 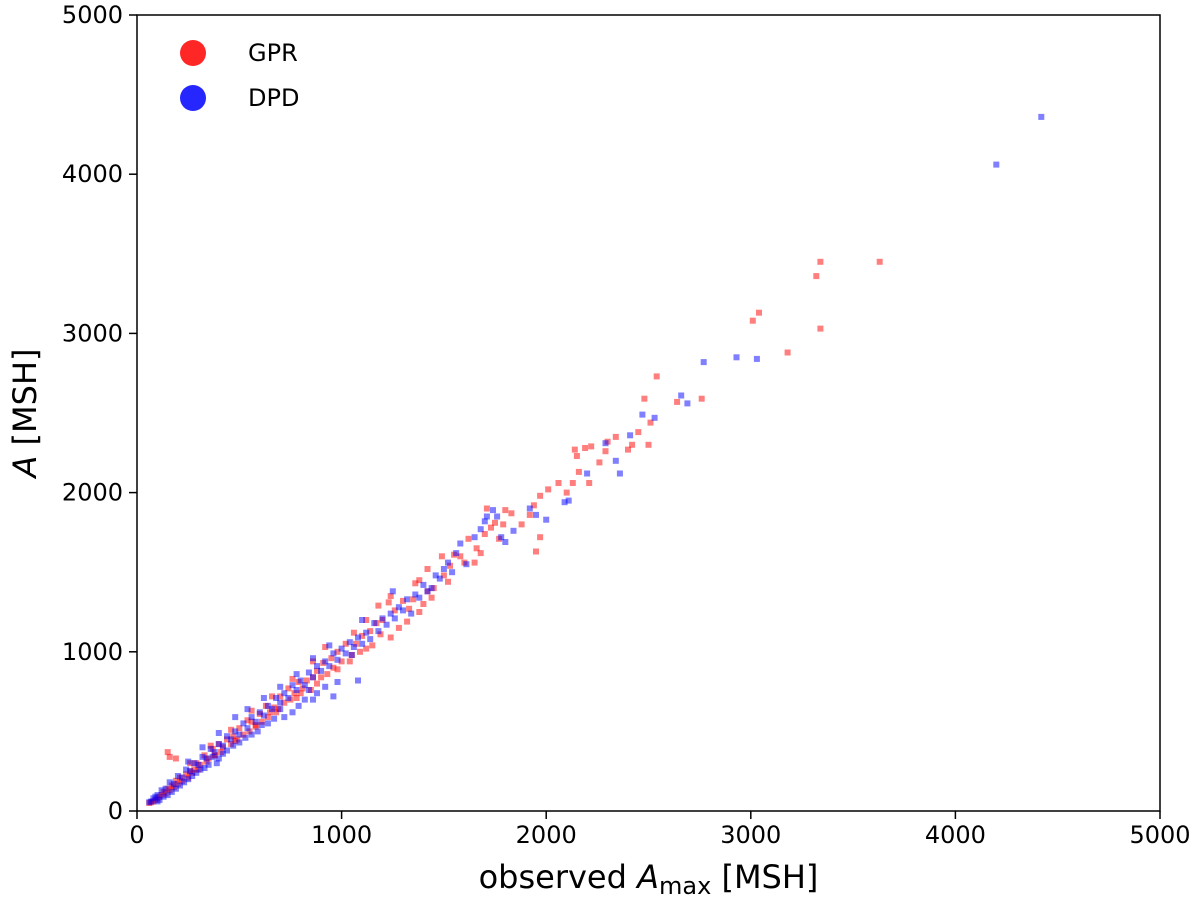 What do you see at coordinates (25, 468) in the screenshot?
I see `y-axis-title-symbol: A` at bounding box center [25, 468].